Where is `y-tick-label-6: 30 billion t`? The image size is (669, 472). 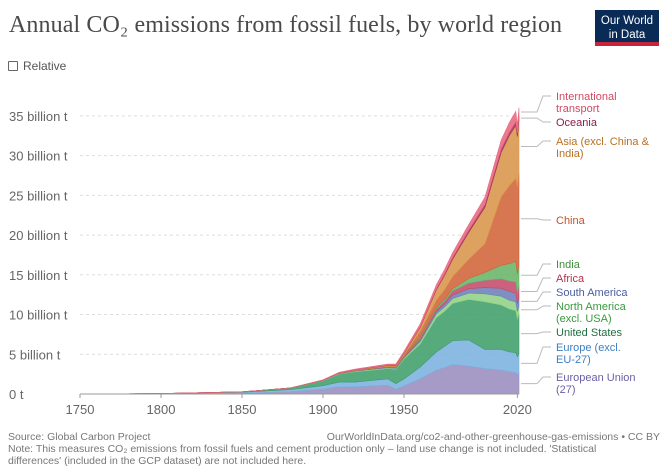
y-tick-label-6: 30 billion t is located at coordinates (38, 156).